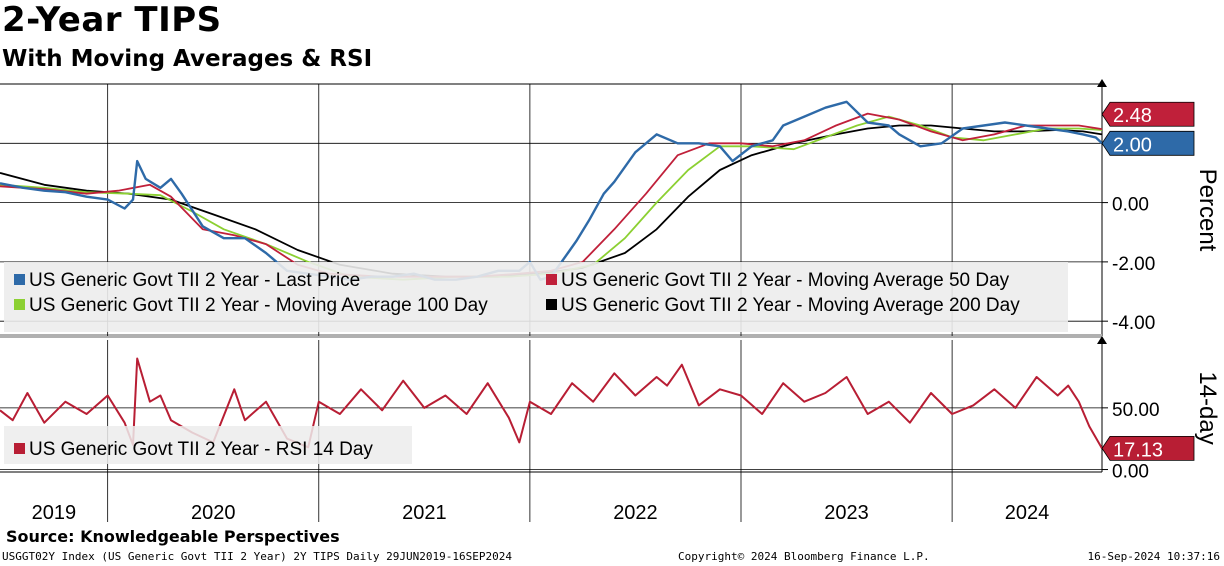  I want to click on last-value-tag-rsi-shape, so click(1148, 448).